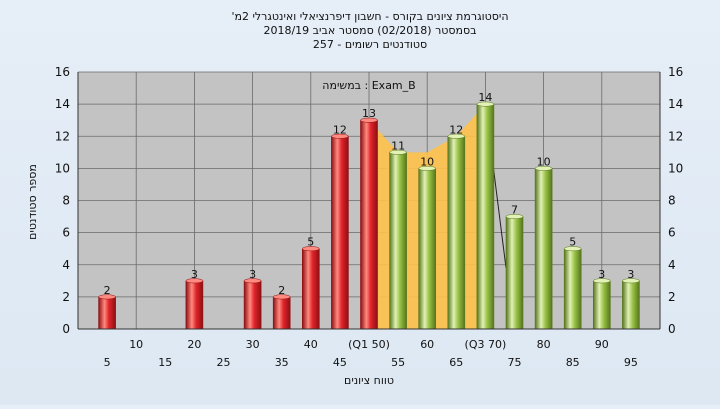  I want to click on y-tick-right-16: 16, so click(675, 72).